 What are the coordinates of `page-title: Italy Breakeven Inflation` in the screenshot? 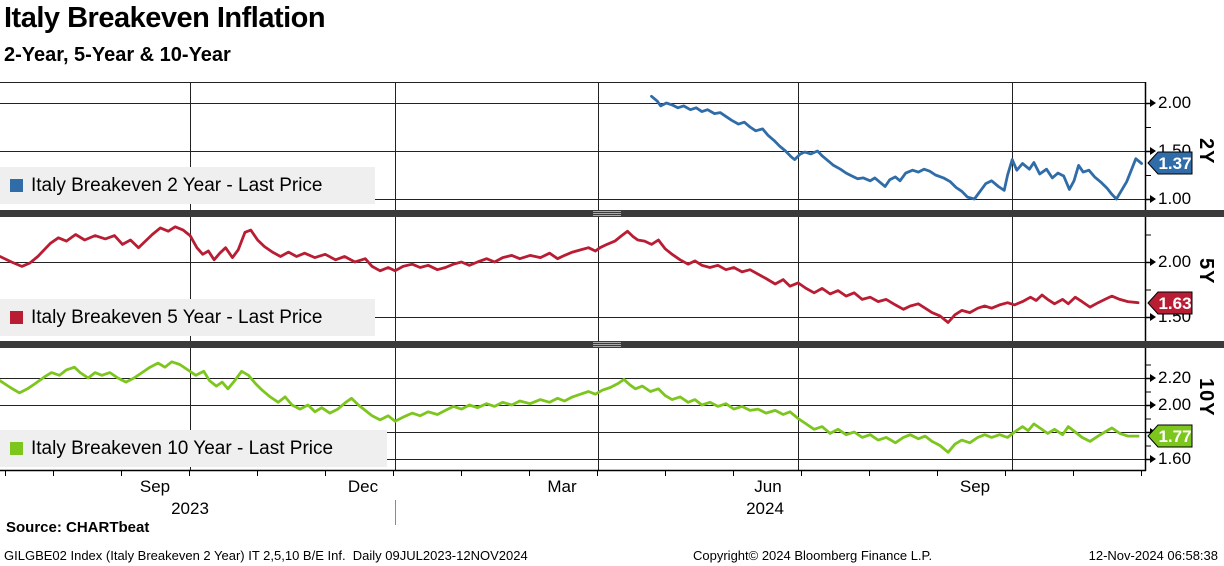 It's located at (165, 18).